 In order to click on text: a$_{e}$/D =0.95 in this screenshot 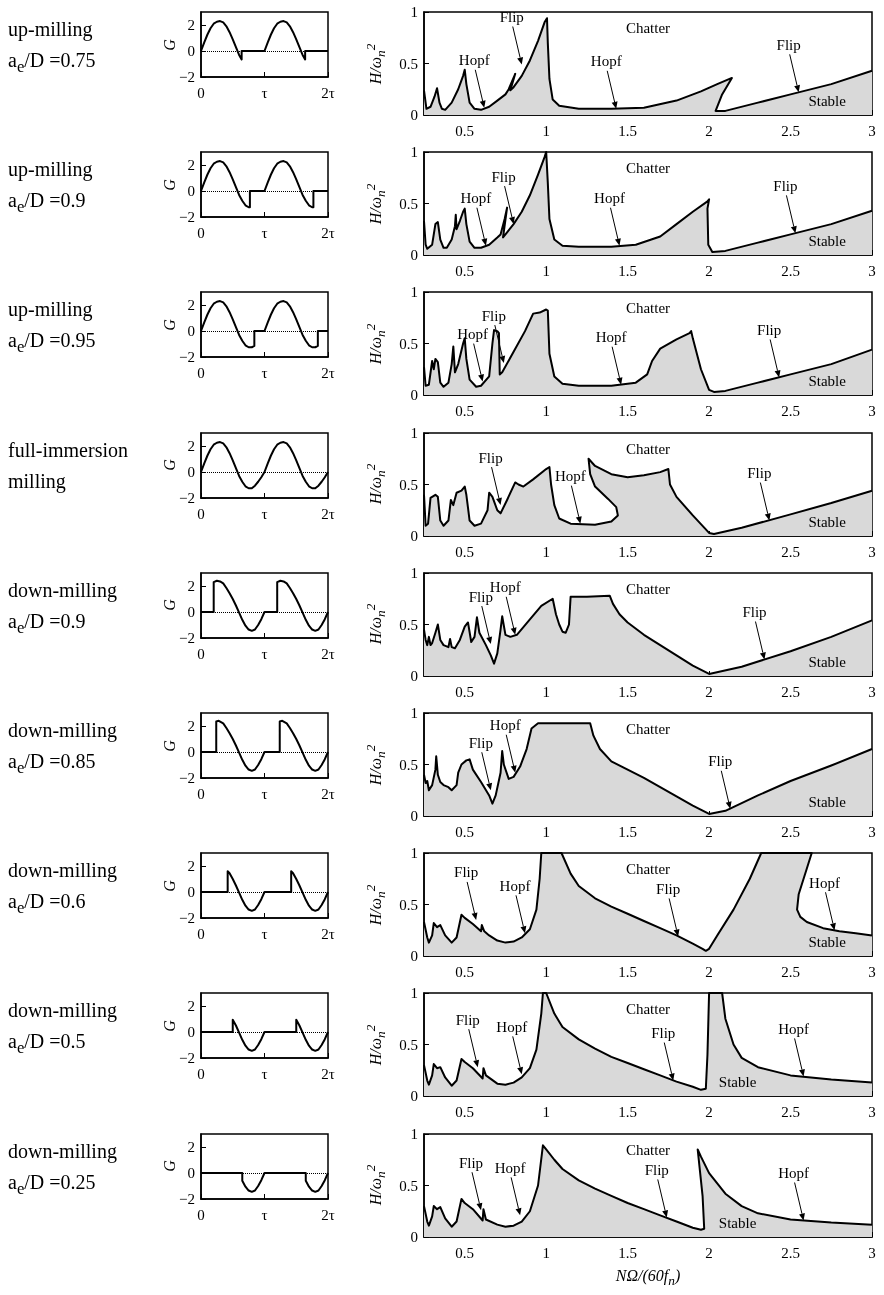, I will do `click(52, 343)`.